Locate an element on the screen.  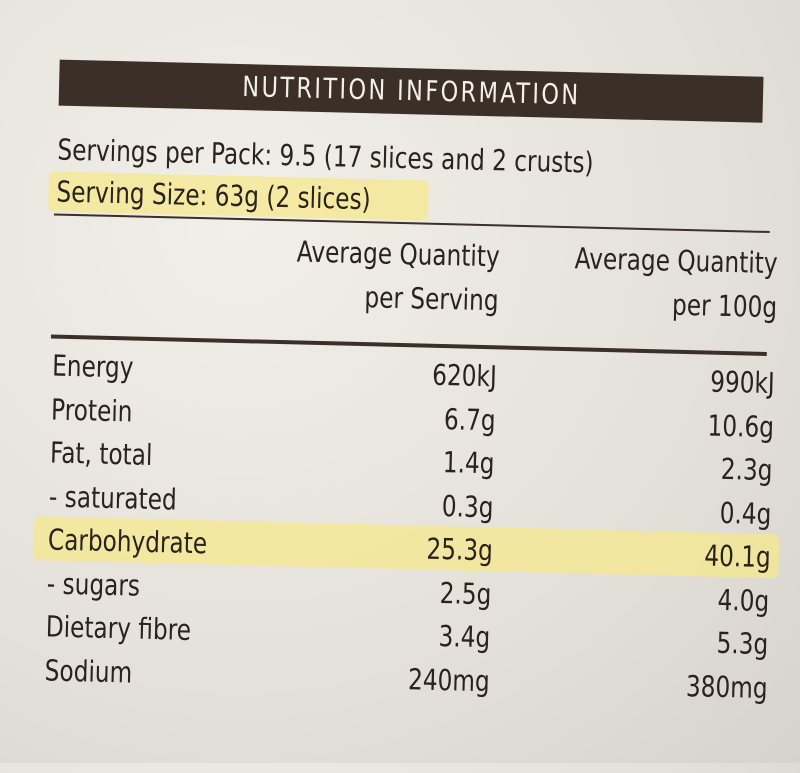
nutrient-name: - saturated is located at coordinates (129, 498).